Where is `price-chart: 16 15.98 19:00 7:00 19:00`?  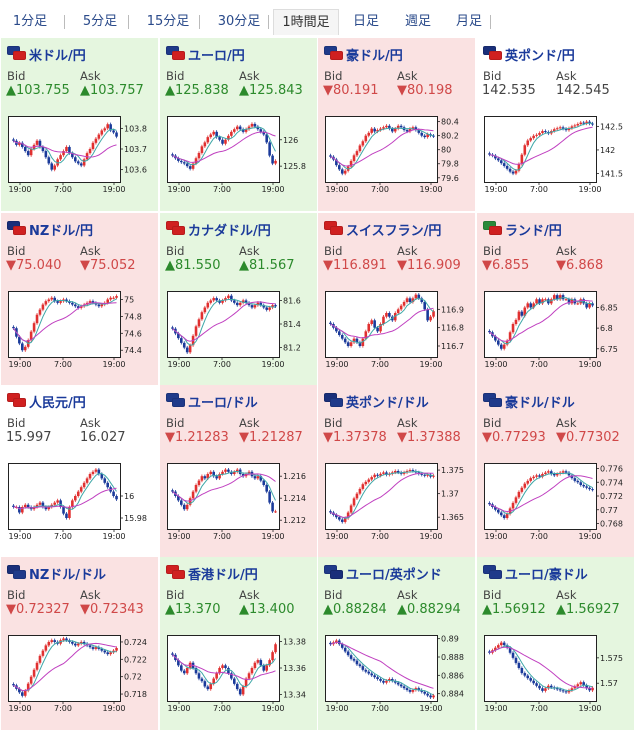
price-chart: 16 15.98 19:00 7:00 19:00 is located at coordinates (80, 501).